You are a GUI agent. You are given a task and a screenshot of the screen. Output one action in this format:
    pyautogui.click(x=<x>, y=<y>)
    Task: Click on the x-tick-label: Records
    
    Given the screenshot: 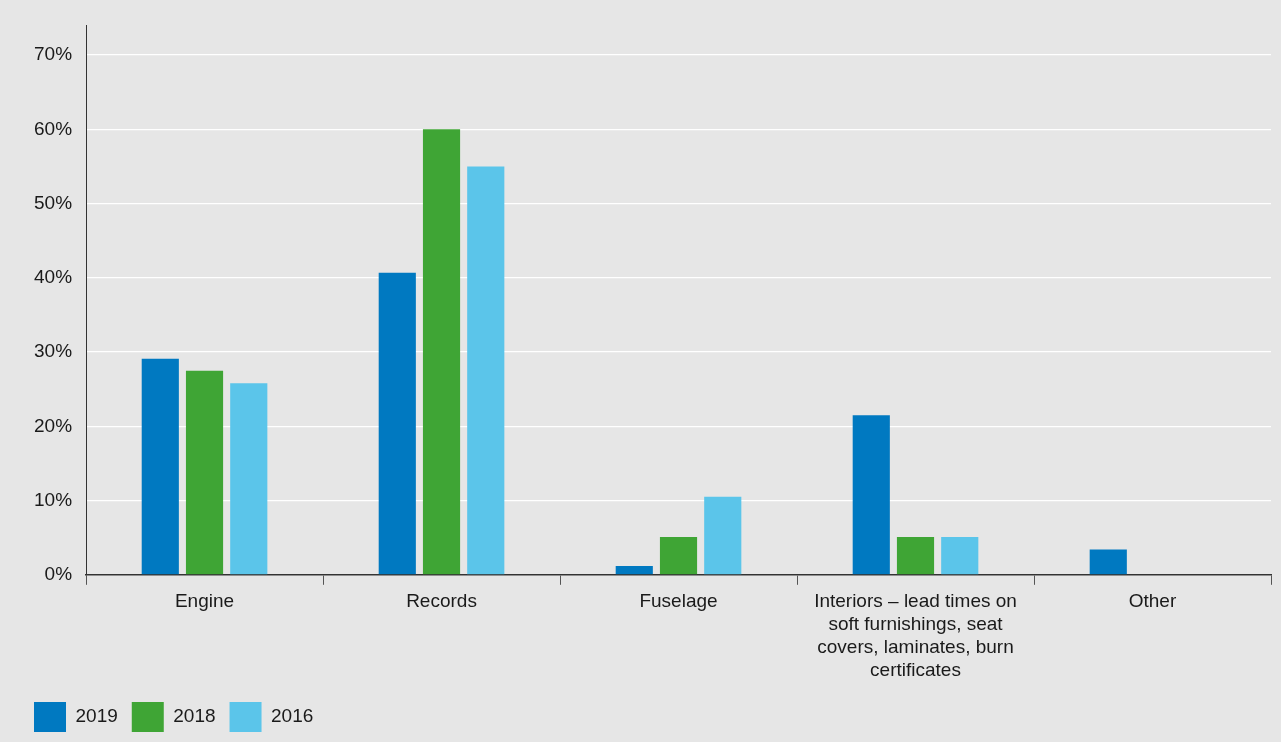 What is the action you would take?
    pyautogui.click(x=441, y=601)
    